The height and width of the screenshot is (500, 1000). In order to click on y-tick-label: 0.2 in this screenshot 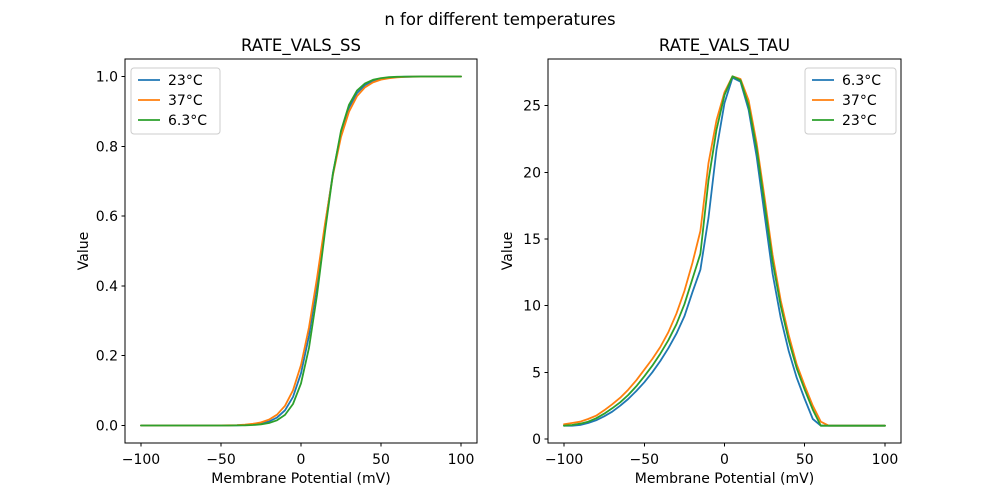, I will do `click(107, 357)`.